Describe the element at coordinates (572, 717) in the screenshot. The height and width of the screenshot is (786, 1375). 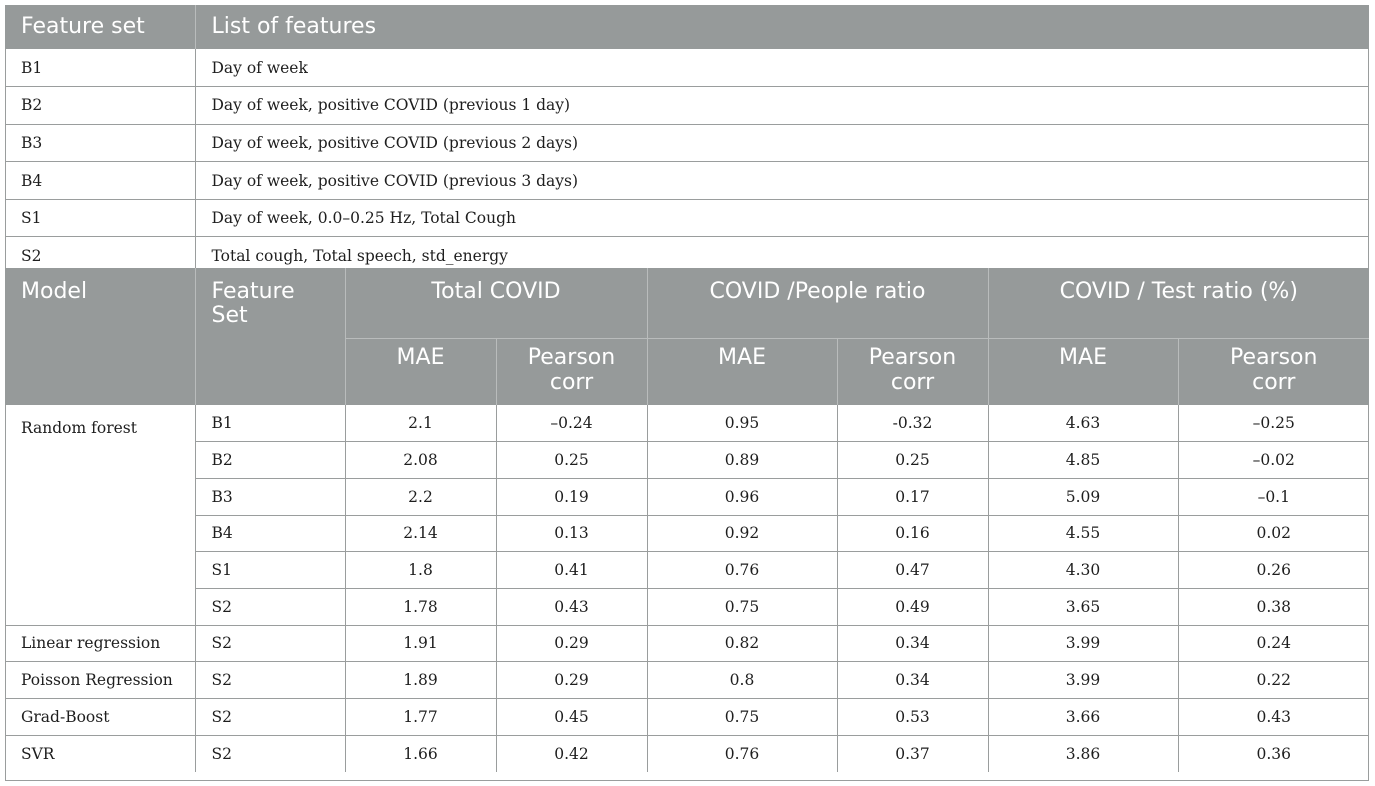
I see `total-covid-pearson-cell: 0.45` at that location.